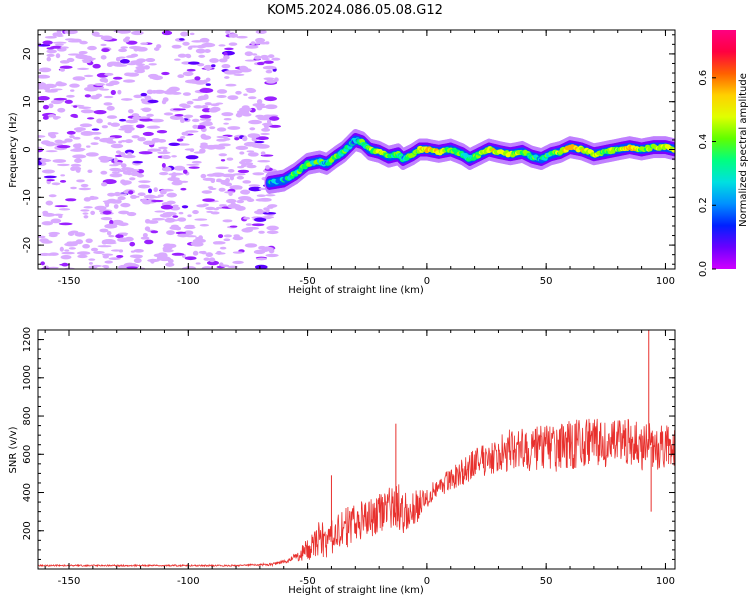 The width and height of the screenshot is (750, 604). I want to click on snr-ytick-label: 400, so click(27, 492).